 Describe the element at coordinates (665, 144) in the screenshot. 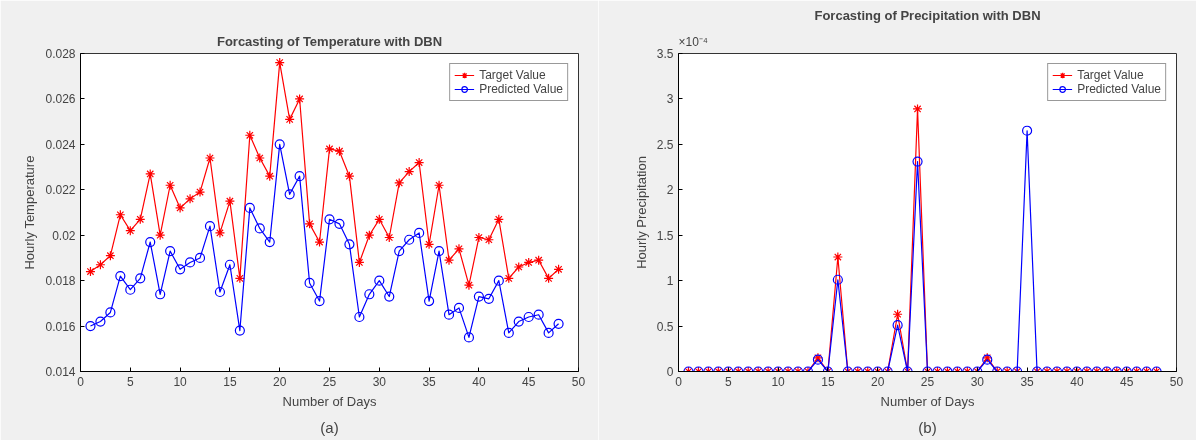

I see `y-tick-label: 2.5` at that location.